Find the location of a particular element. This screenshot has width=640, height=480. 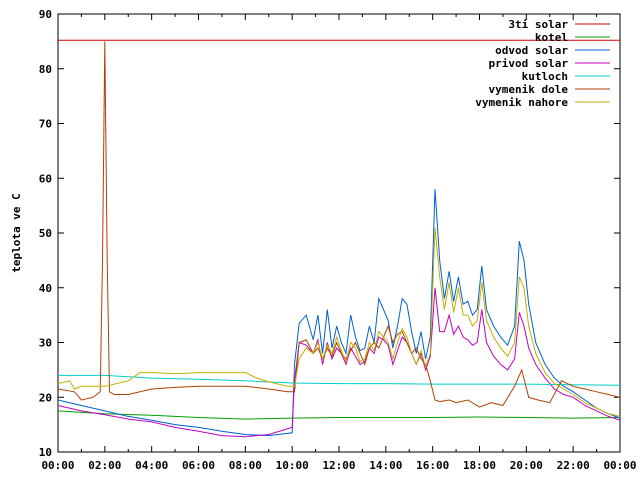

y-tick-label: 40 is located at coordinates (45, 288).